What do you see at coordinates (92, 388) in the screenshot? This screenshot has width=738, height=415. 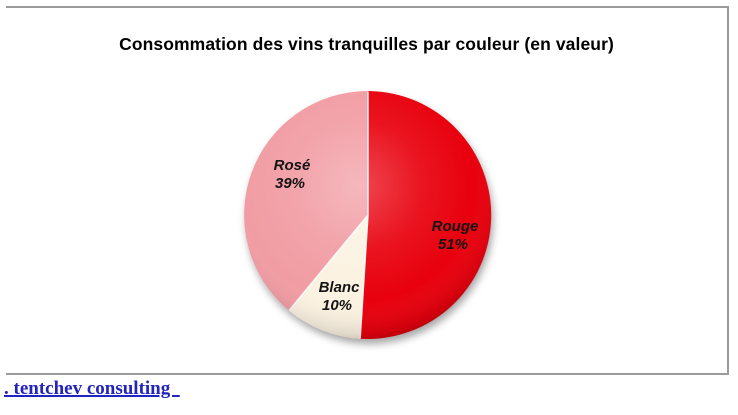 I see `footer-link: . tentchev consulting` at bounding box center [92, 388].